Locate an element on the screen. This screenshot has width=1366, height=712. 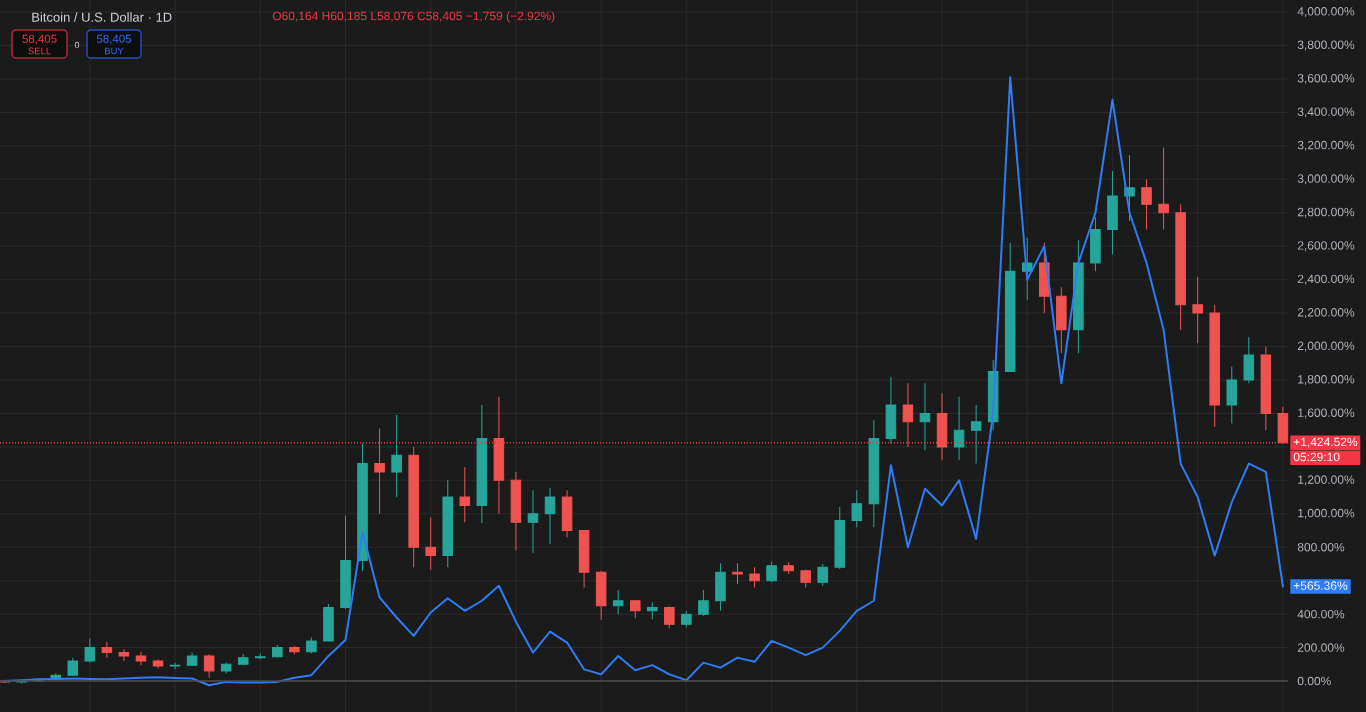
y-tick-label: 2,800.00% is located at coordinates (1326, 212).